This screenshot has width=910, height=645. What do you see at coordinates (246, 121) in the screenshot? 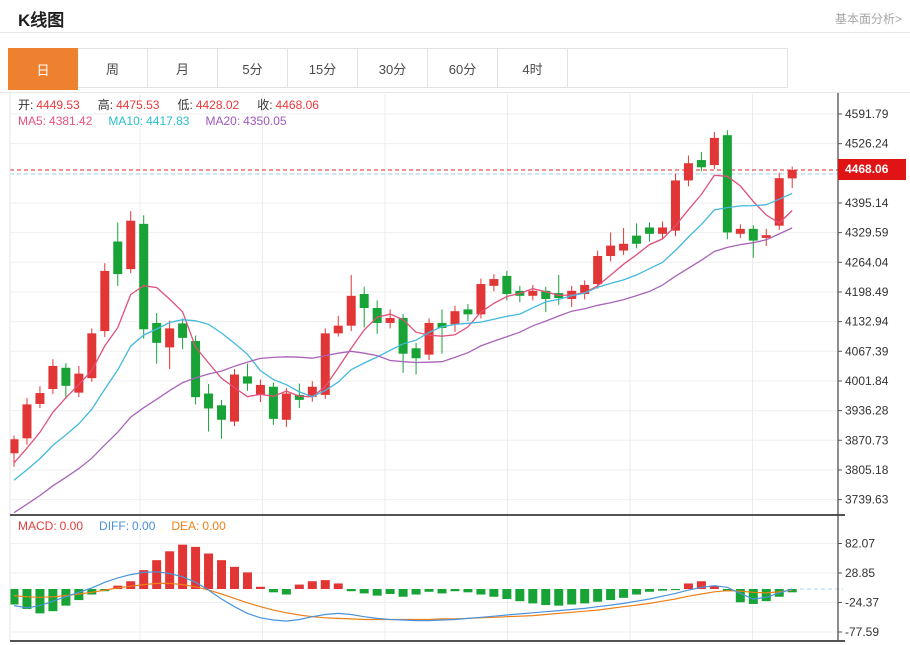
I see `ma-row-ma20: MA20: 4350.05` at bounding box center [246, 121].